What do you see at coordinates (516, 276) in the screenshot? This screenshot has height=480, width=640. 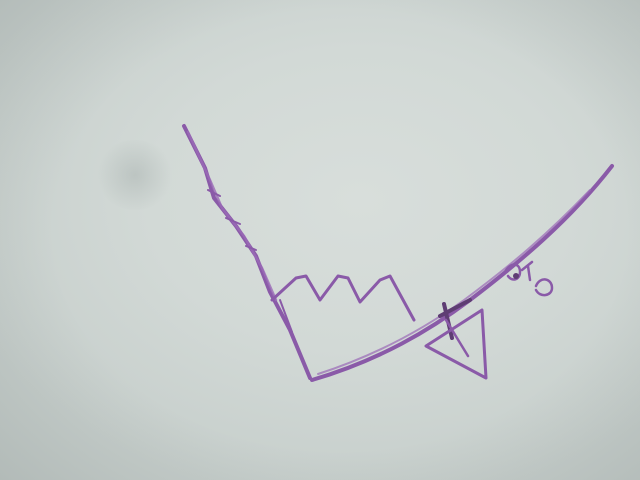 I see `squiggle-dot` at bounding box center [516, 276].